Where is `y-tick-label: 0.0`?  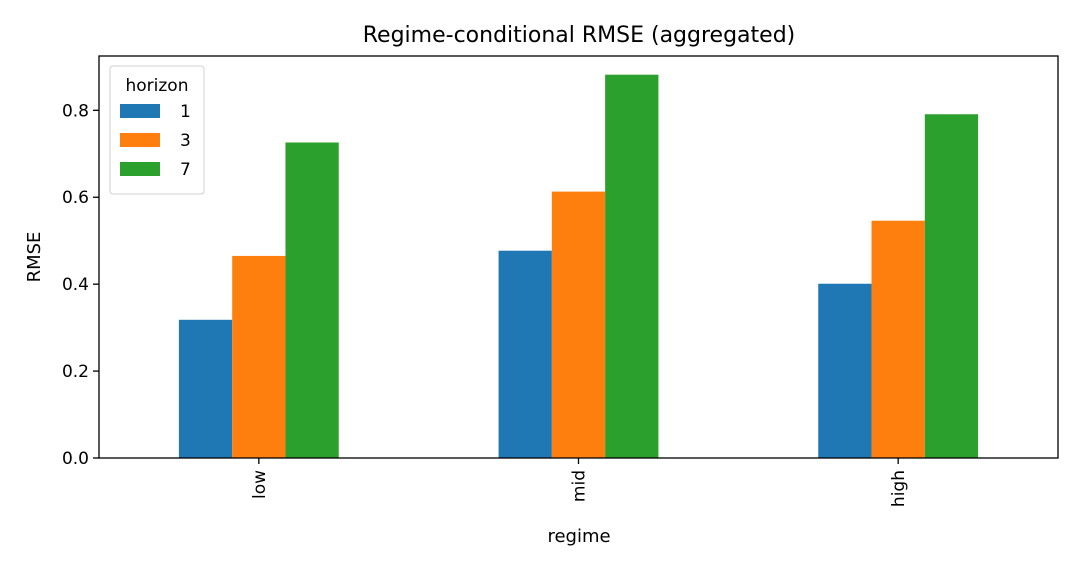
y-tick-label: 0.0 is located at coordinates (75, 459).